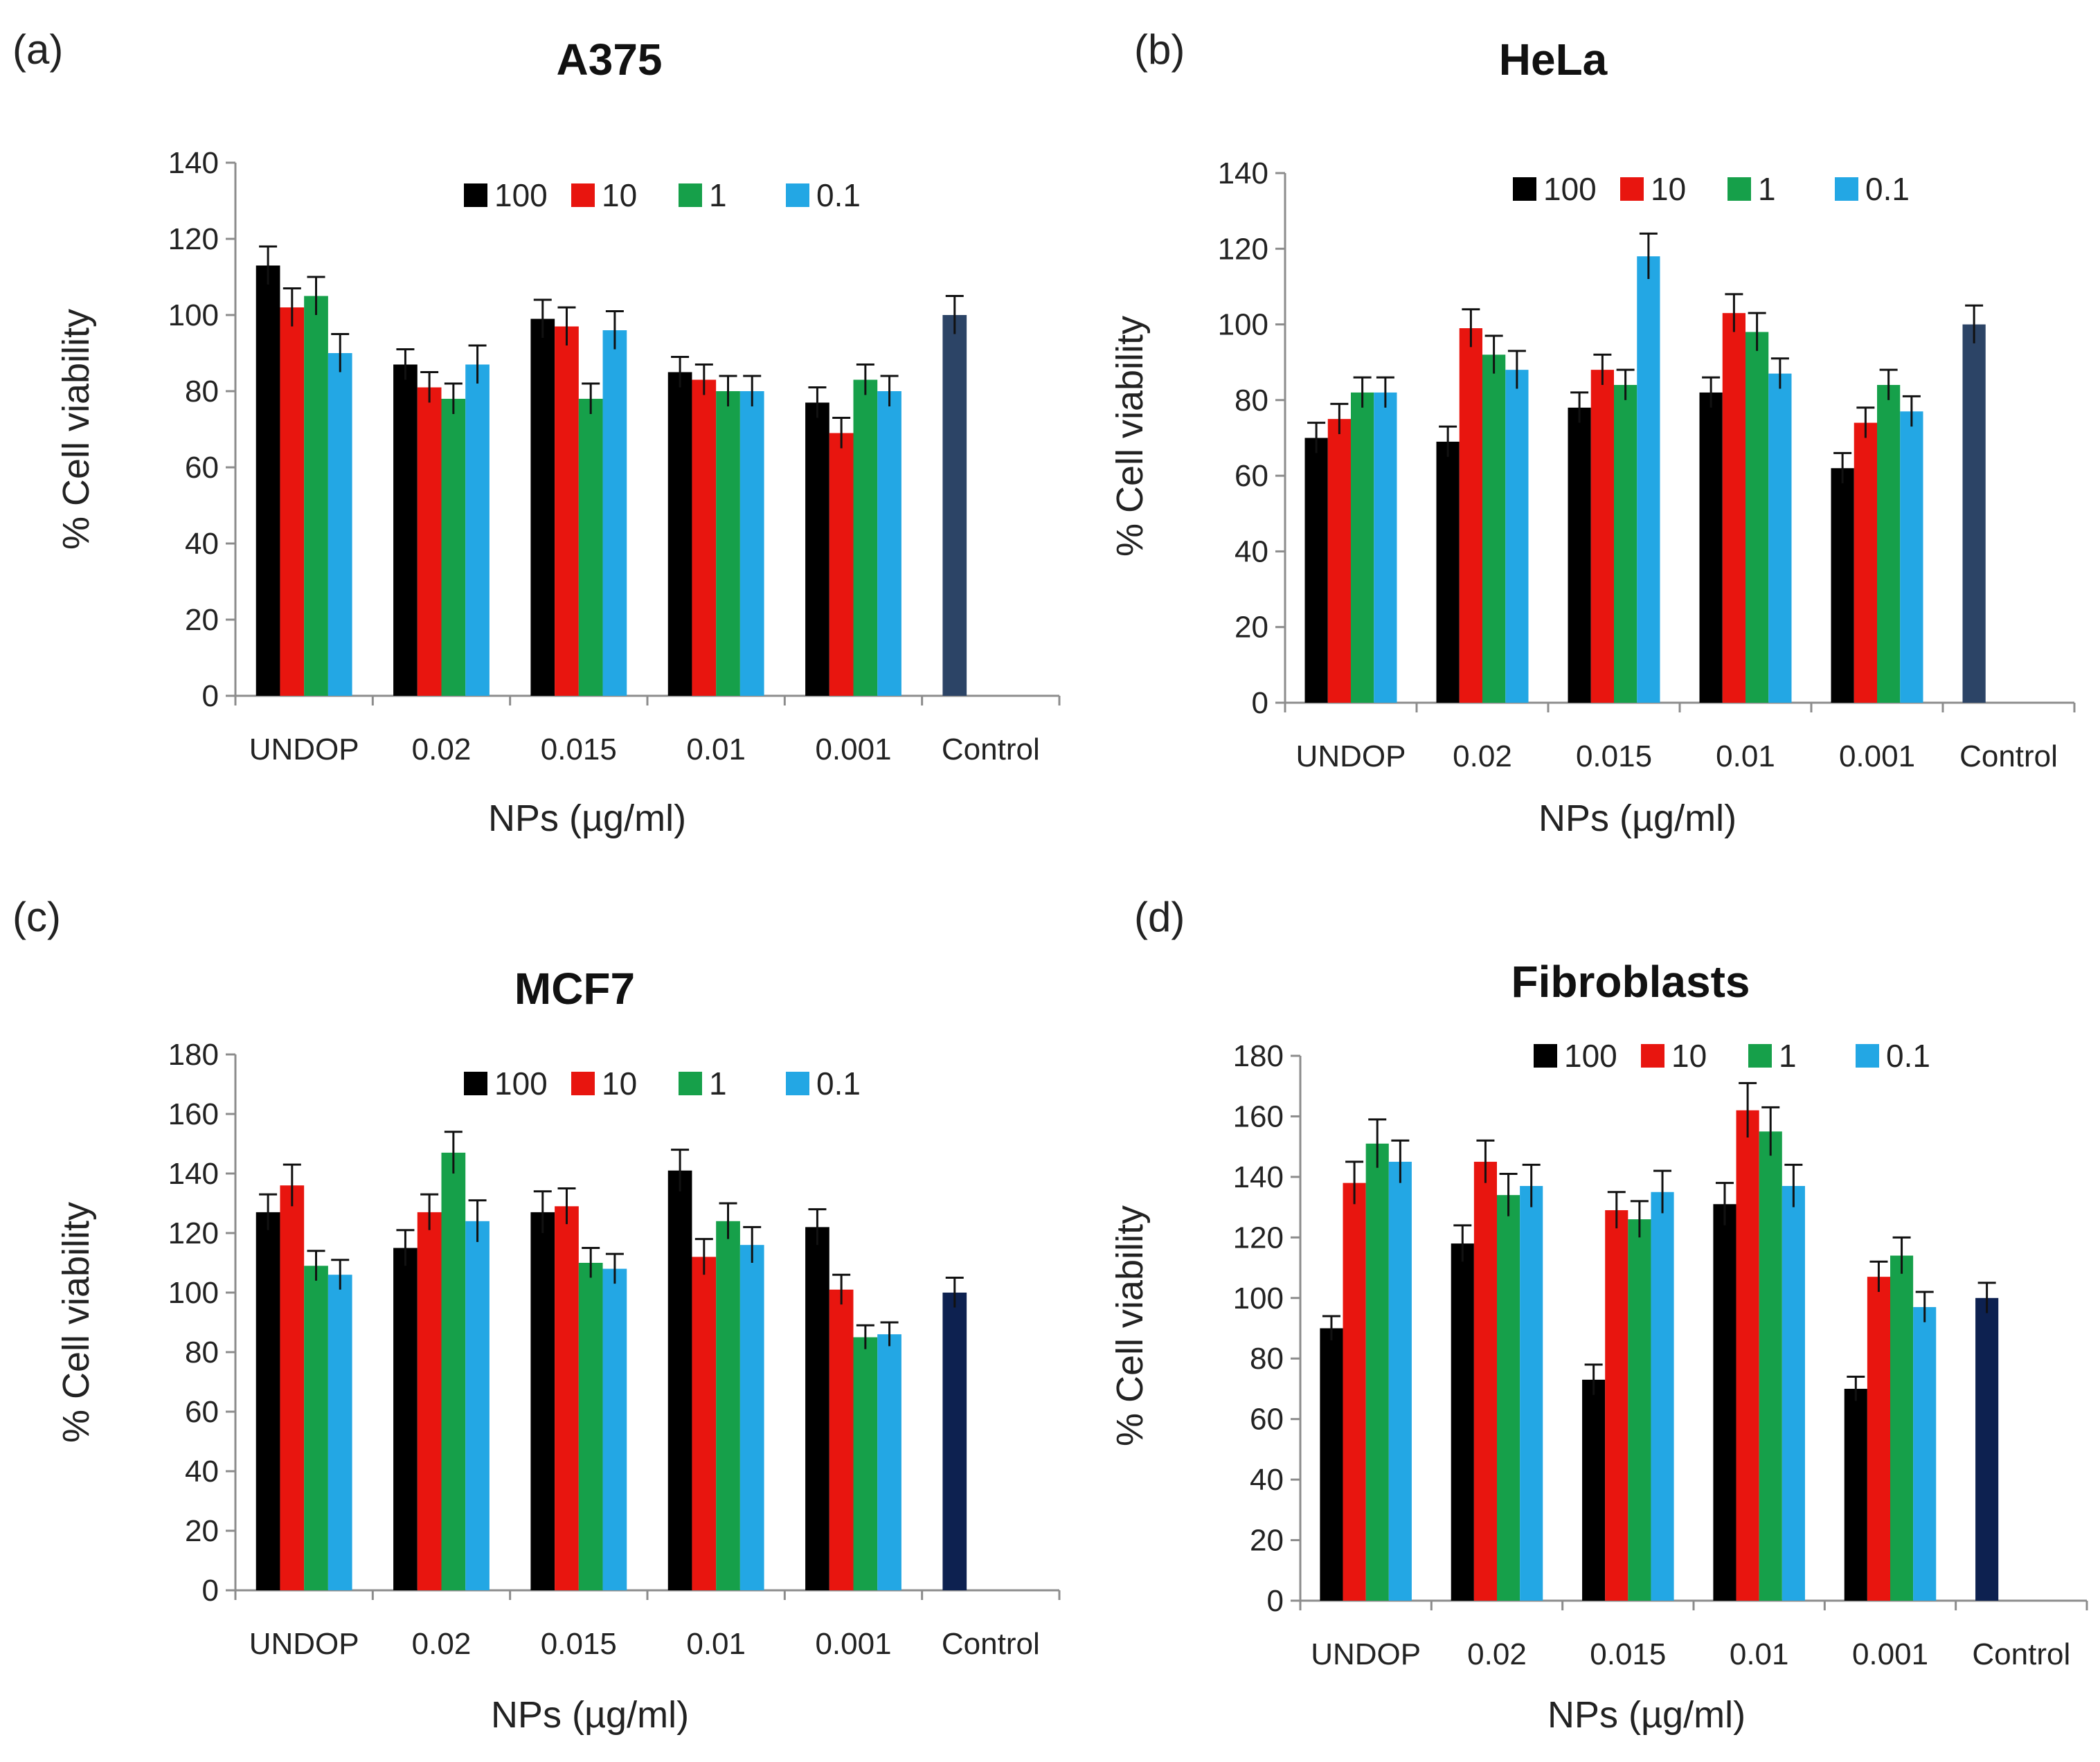 Image resolution: width=2100 pixels, height=1762 pixels. I want to click on y-tick-label: 180, so click(1258, 1056).